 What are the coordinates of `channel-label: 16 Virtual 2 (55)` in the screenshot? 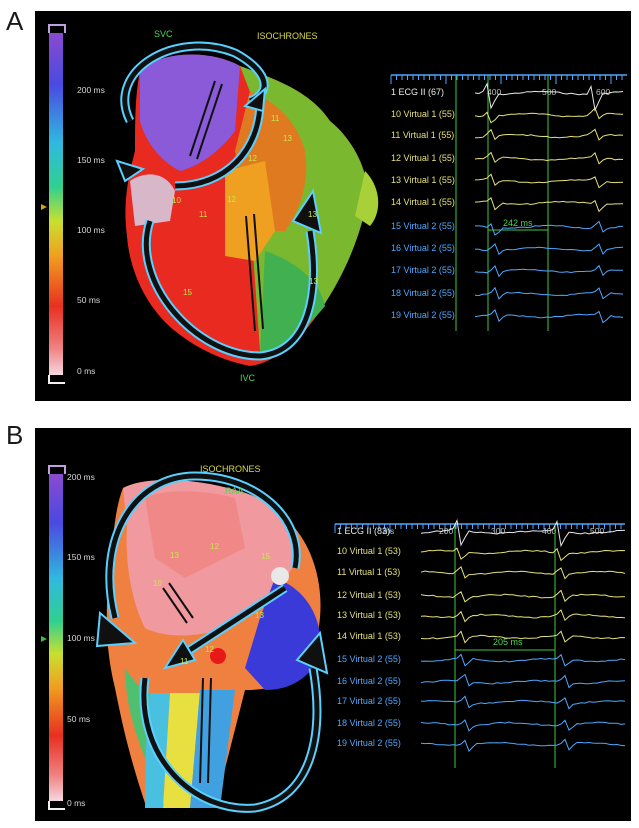 It's located at (423, 248).